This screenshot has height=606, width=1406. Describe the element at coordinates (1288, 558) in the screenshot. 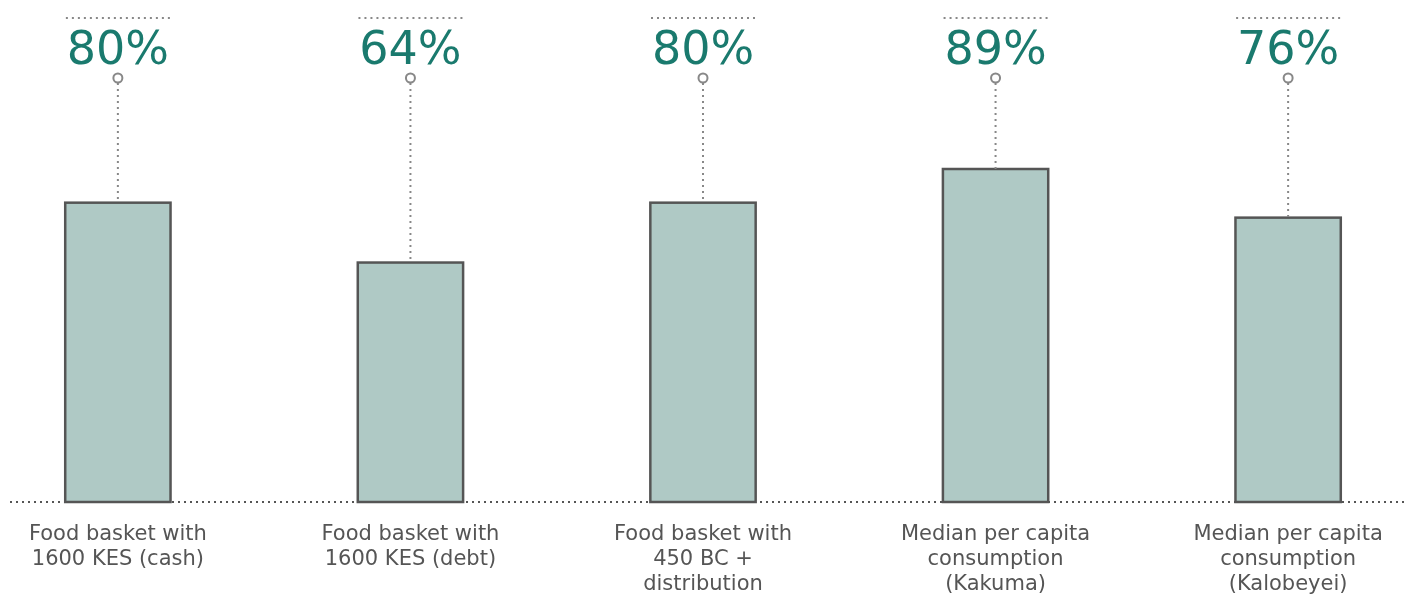

I see `x-tick-label: Median per capita consumption (Kalobeyei)` at that location.